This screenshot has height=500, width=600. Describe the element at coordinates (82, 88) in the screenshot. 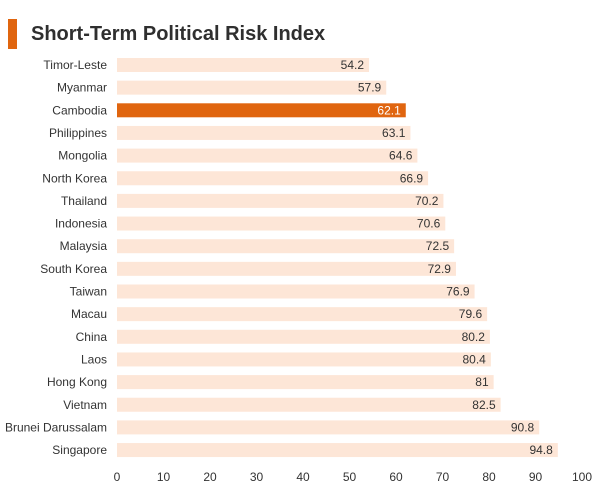

I see `category-label: Myanmar` at that location.